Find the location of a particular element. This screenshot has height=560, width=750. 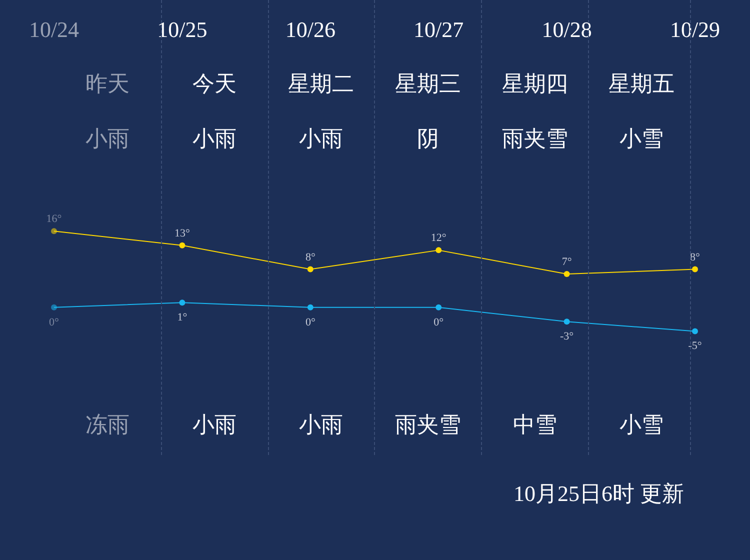

data-label: 13° is located at coordinates (182, 233).